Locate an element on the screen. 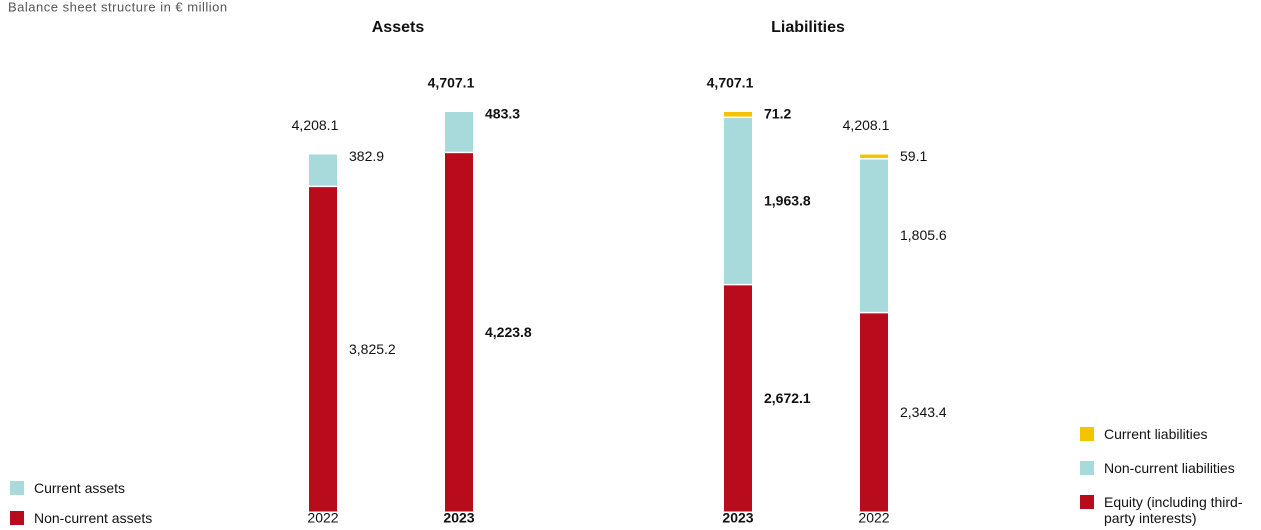 The image size is (1261, 530). value-label: 71.2 is located at coordinates (777, 114).